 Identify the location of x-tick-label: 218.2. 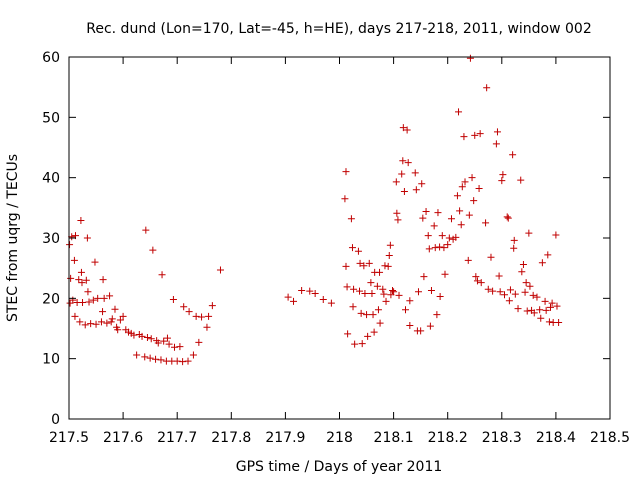
(448, 438).